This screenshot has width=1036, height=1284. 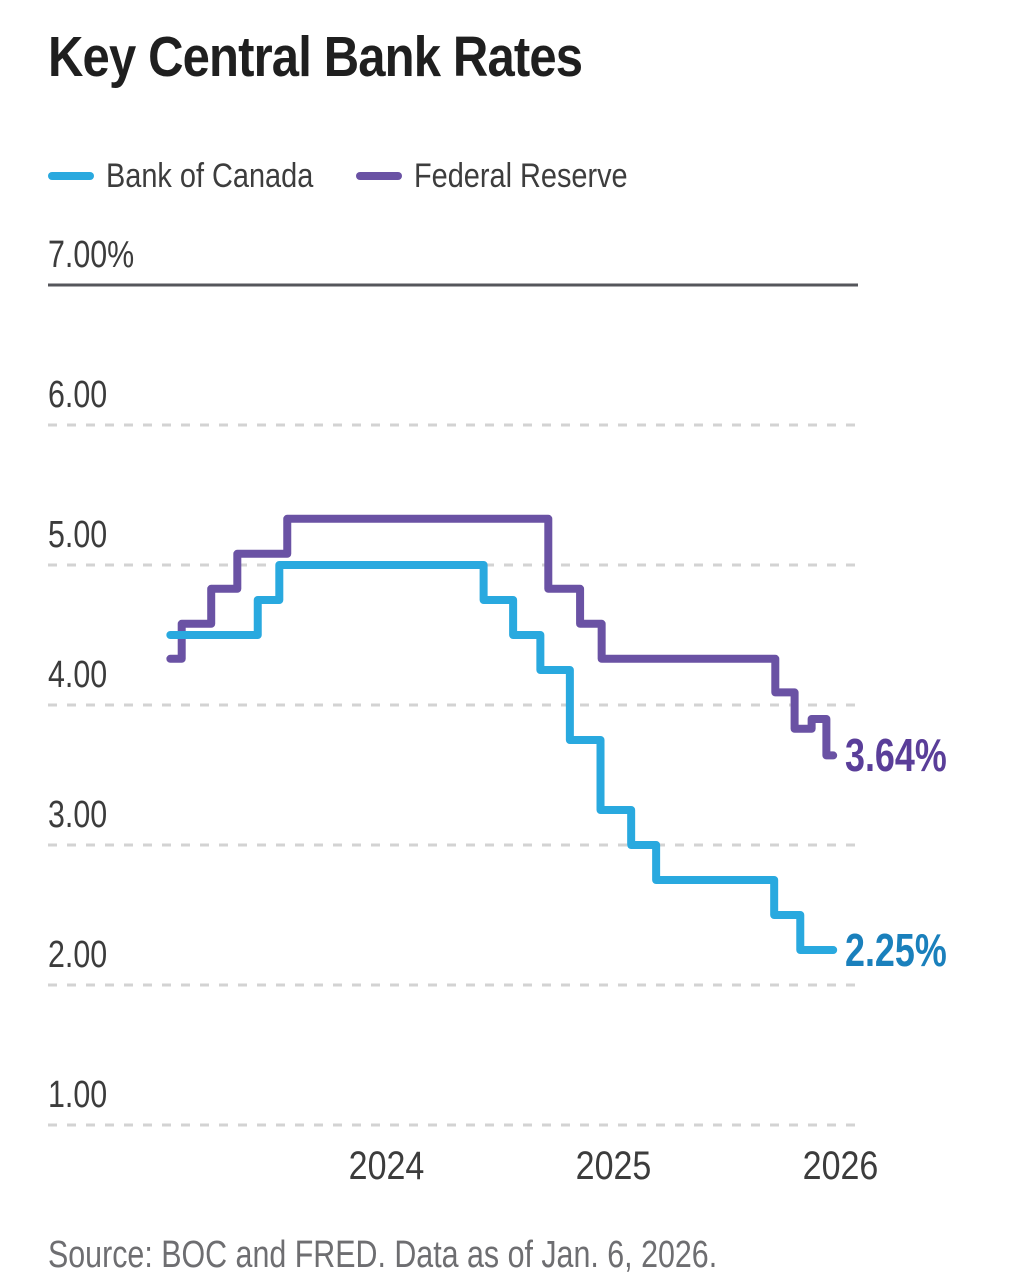 I want to click on end-label-federal-reserve: 3.64%, so click(x=896, y=755).